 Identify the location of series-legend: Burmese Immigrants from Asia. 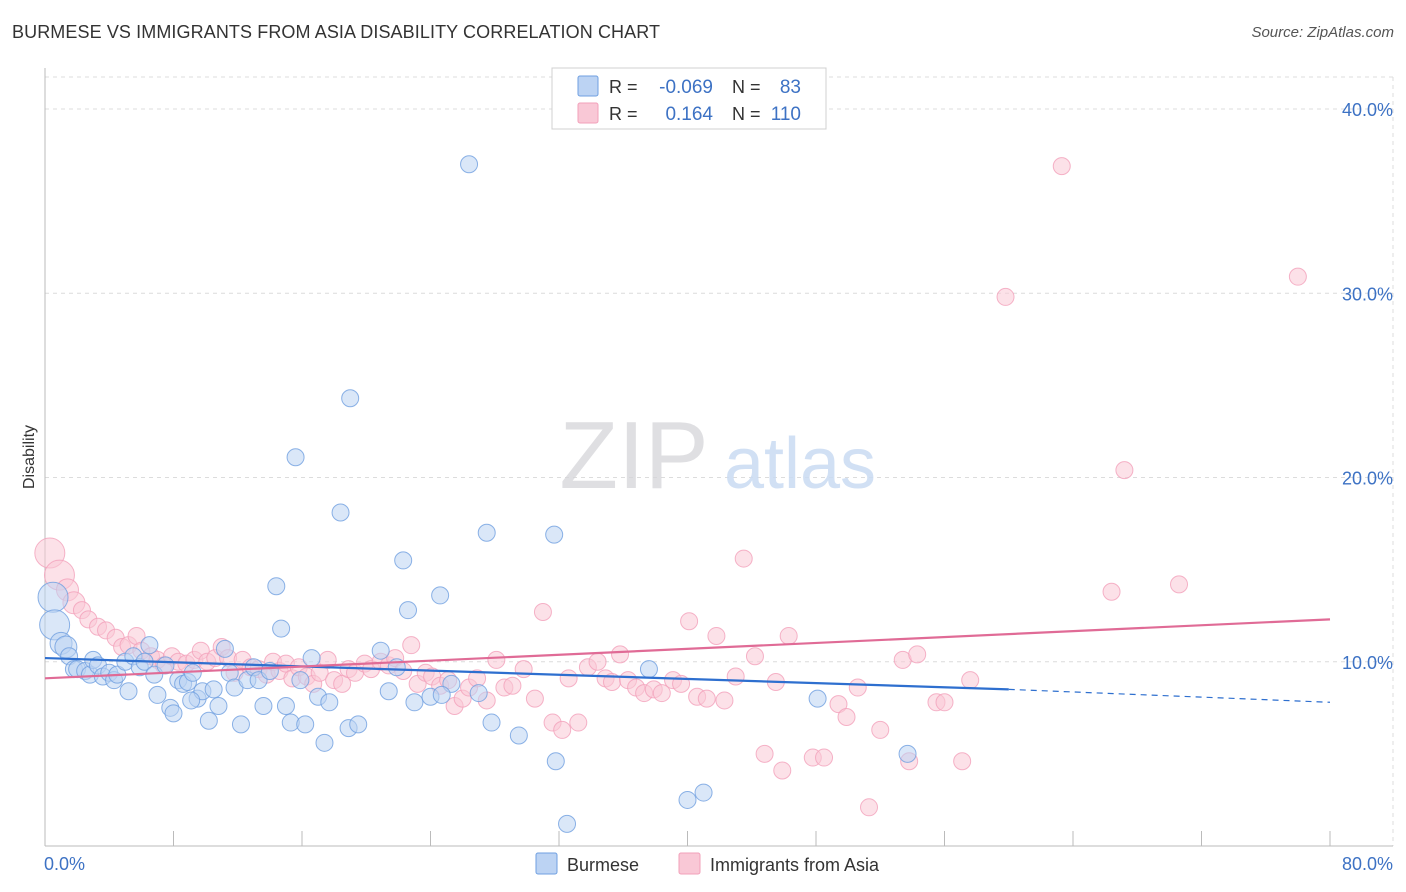
(707, 863).